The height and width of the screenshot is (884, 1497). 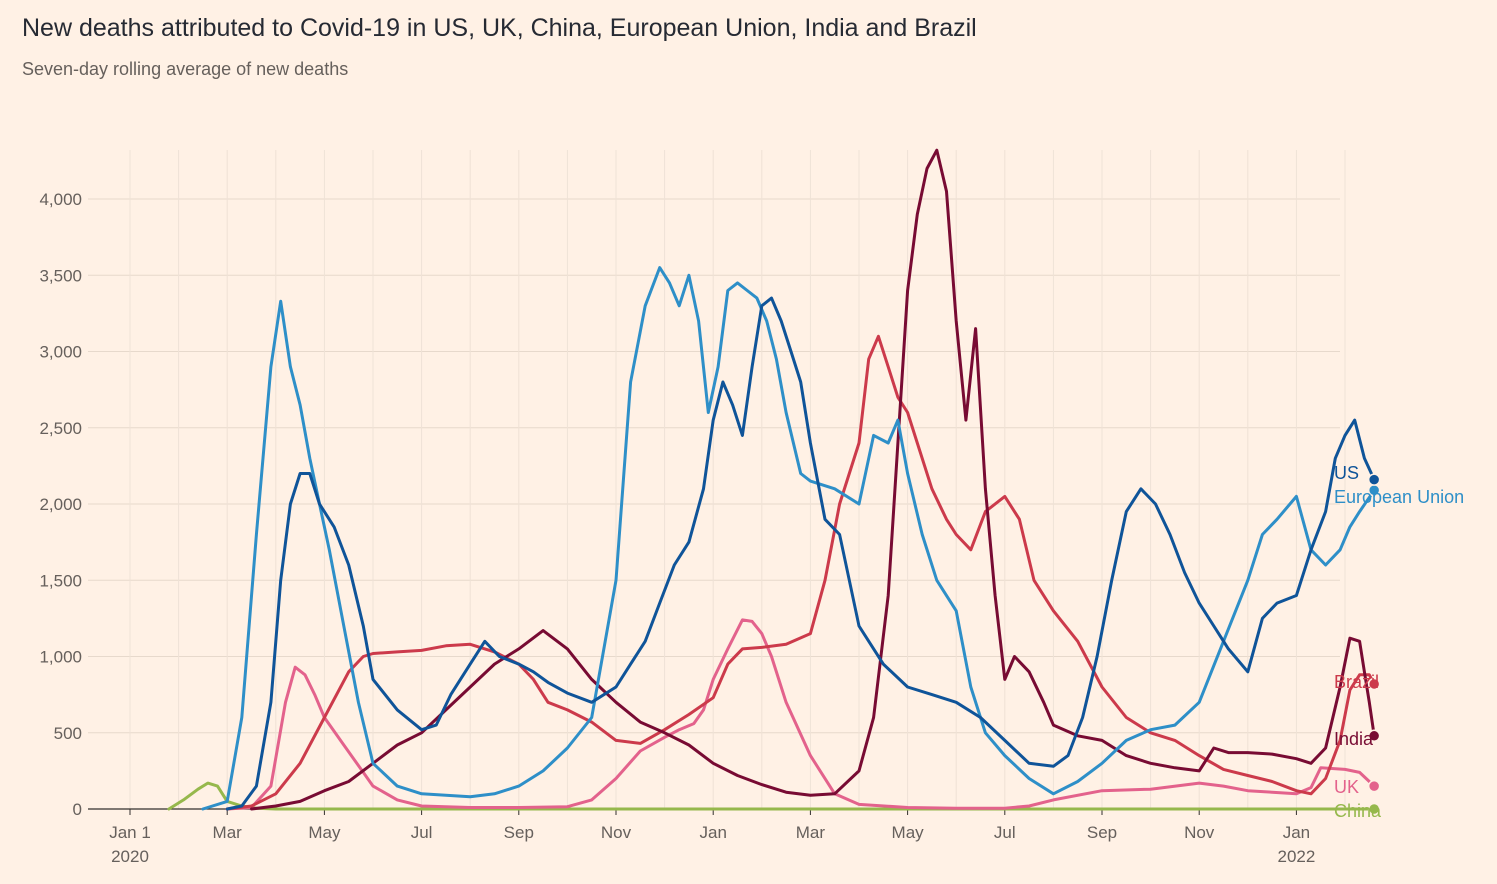 I want to click on x-tick-label: Jan 1, so click(x=130, y=832).